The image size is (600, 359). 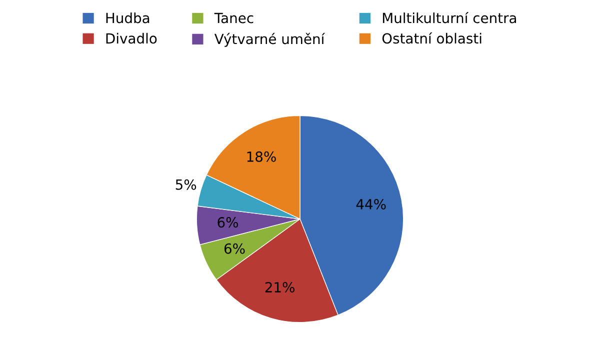 I want to click on legend-label: Ostatní oblasti, so click(x=432, y=38).